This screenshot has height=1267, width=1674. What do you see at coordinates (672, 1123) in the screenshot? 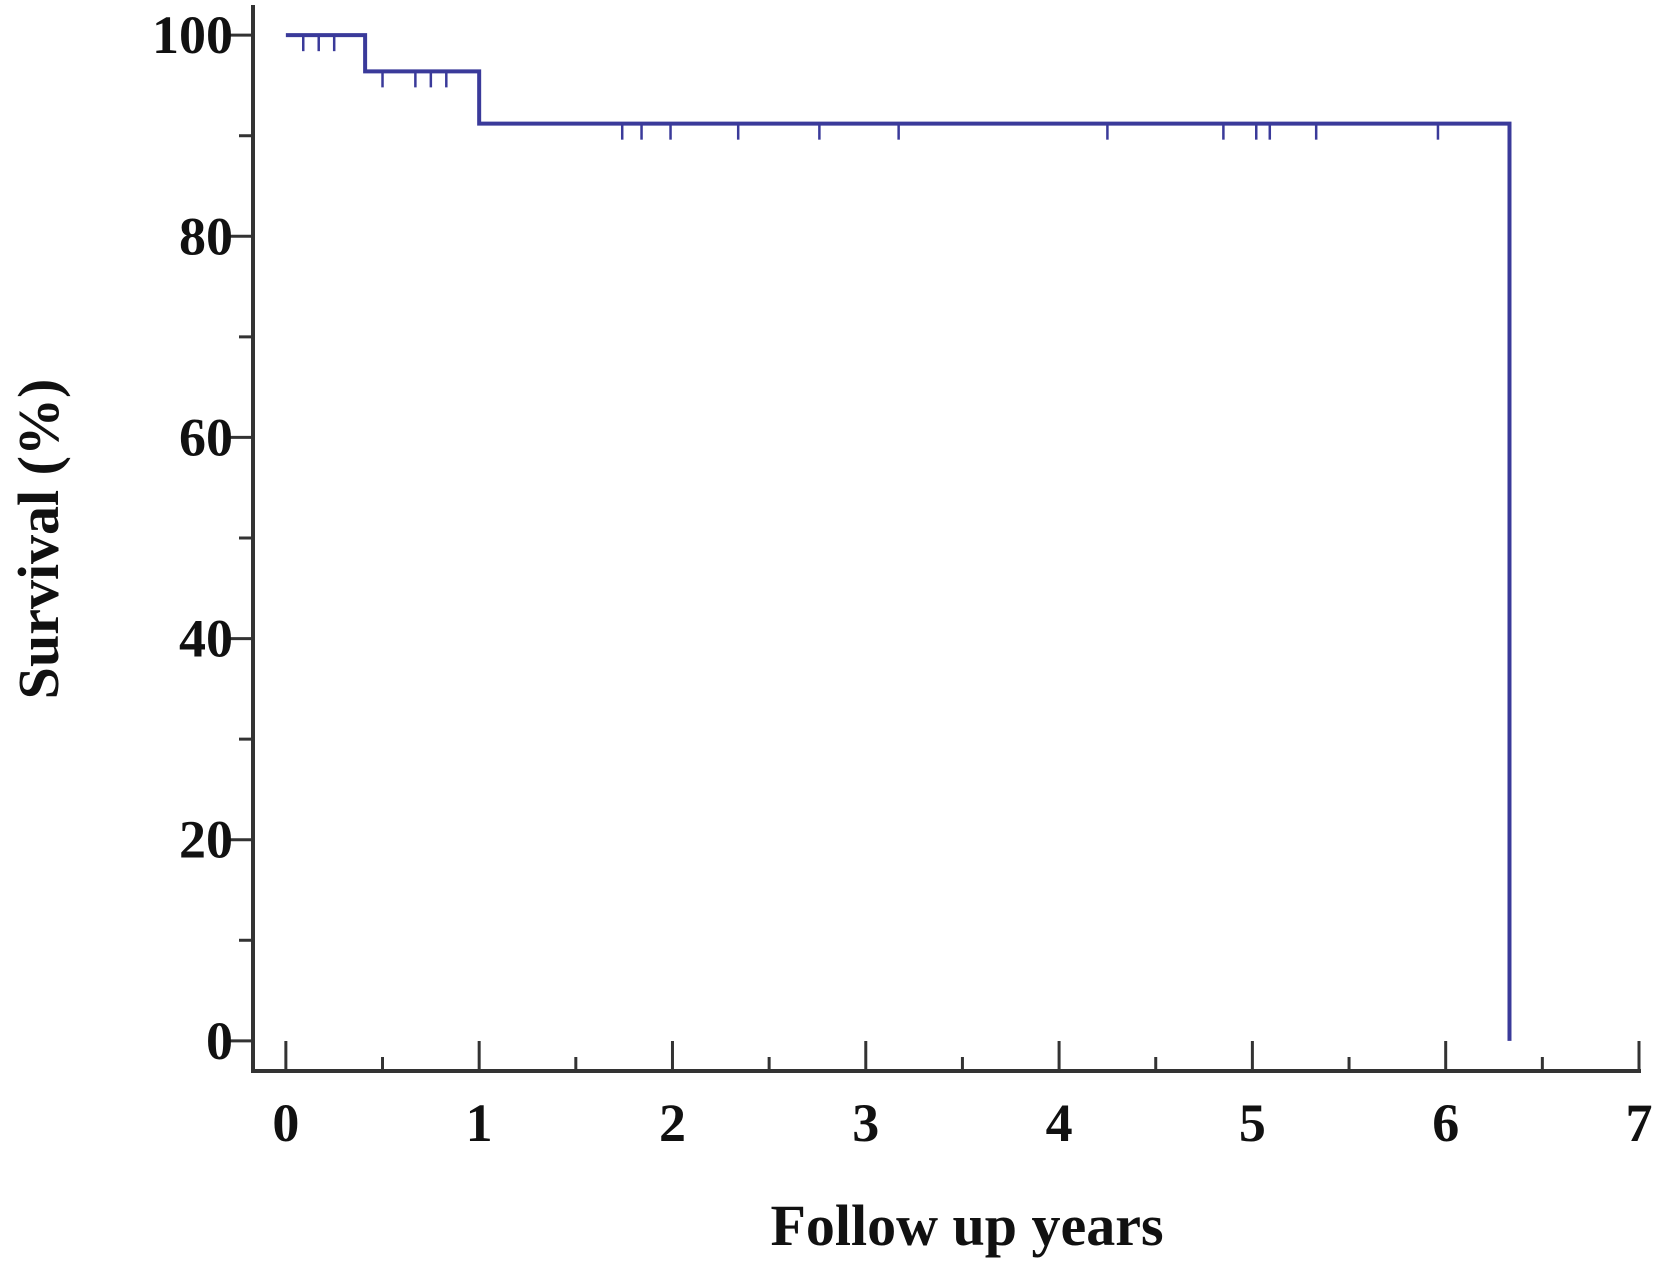
I see `x-tick-label: 2` at bounding box center [672, 1123].